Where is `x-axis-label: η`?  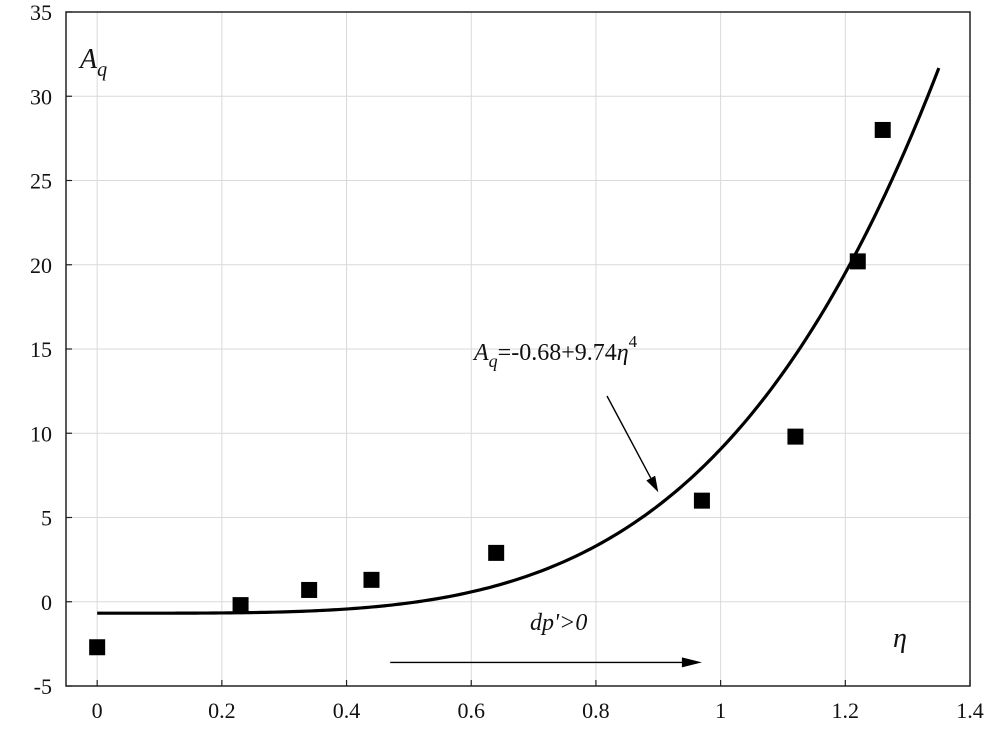 x-axis-label: η is located at coordinates (900, 638).